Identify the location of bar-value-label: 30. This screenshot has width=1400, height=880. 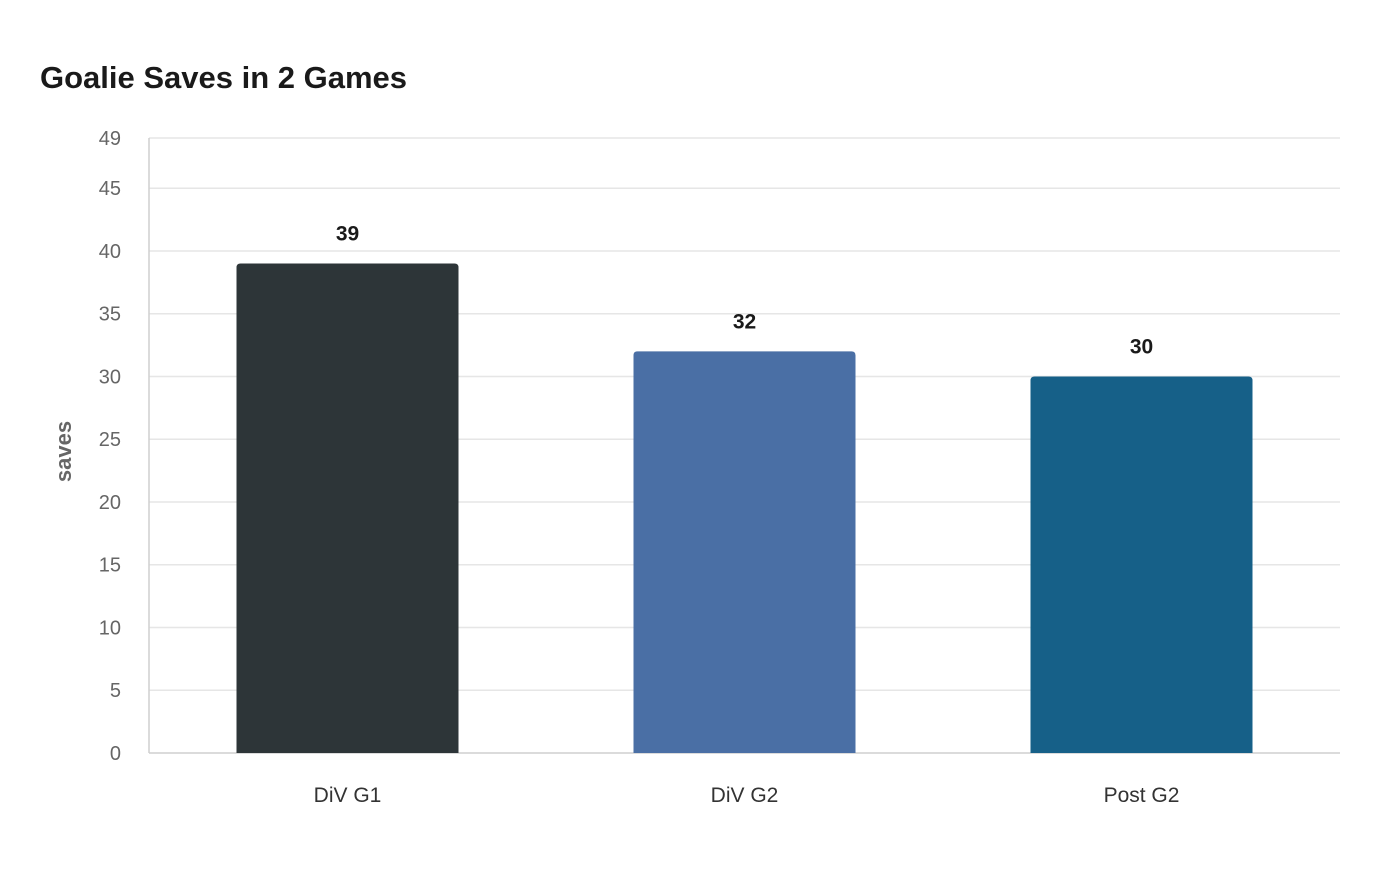
(1141, 346).